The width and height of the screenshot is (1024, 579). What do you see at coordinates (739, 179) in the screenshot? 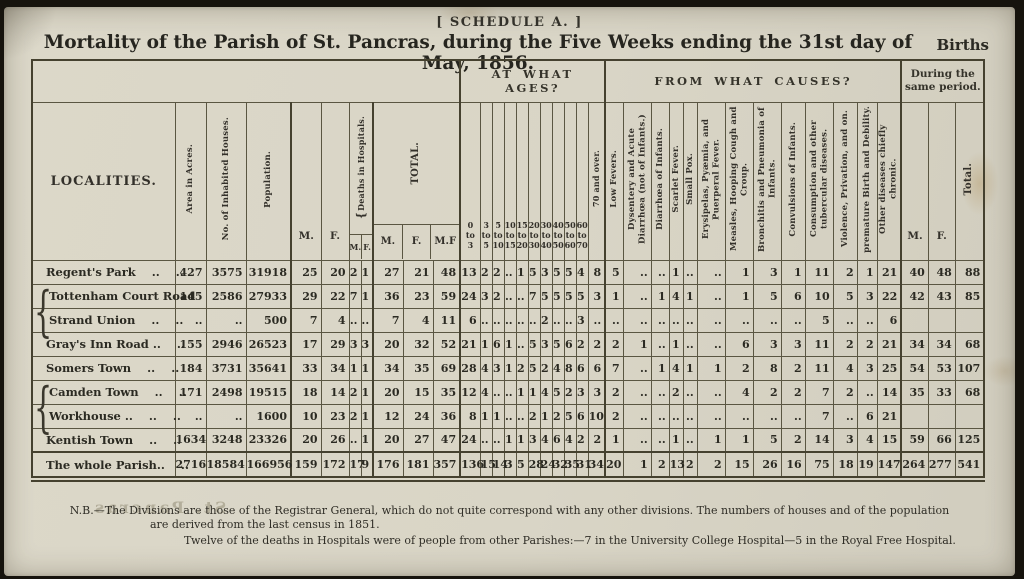
I see `cause-label-6: Measles, Hooping Cough and Croup.` at bounding box center [739, 179].